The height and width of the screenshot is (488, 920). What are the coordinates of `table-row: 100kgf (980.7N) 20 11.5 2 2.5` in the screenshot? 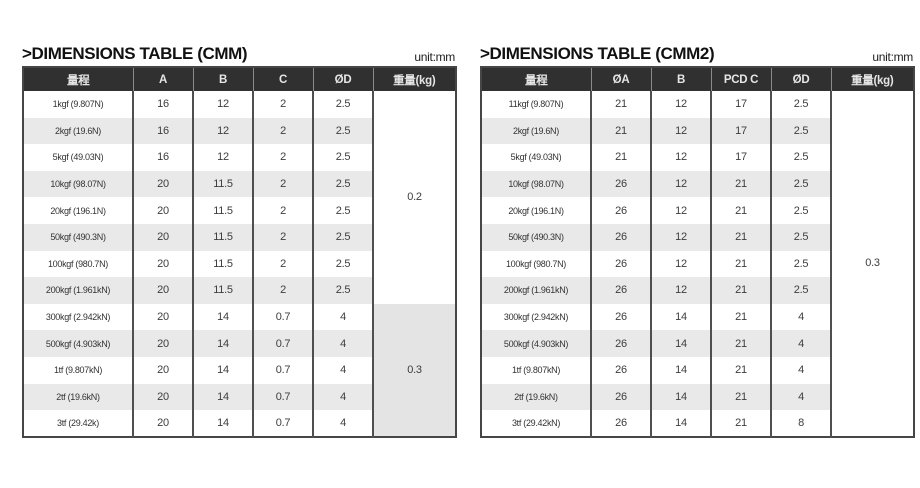 It's located at (239, 264).